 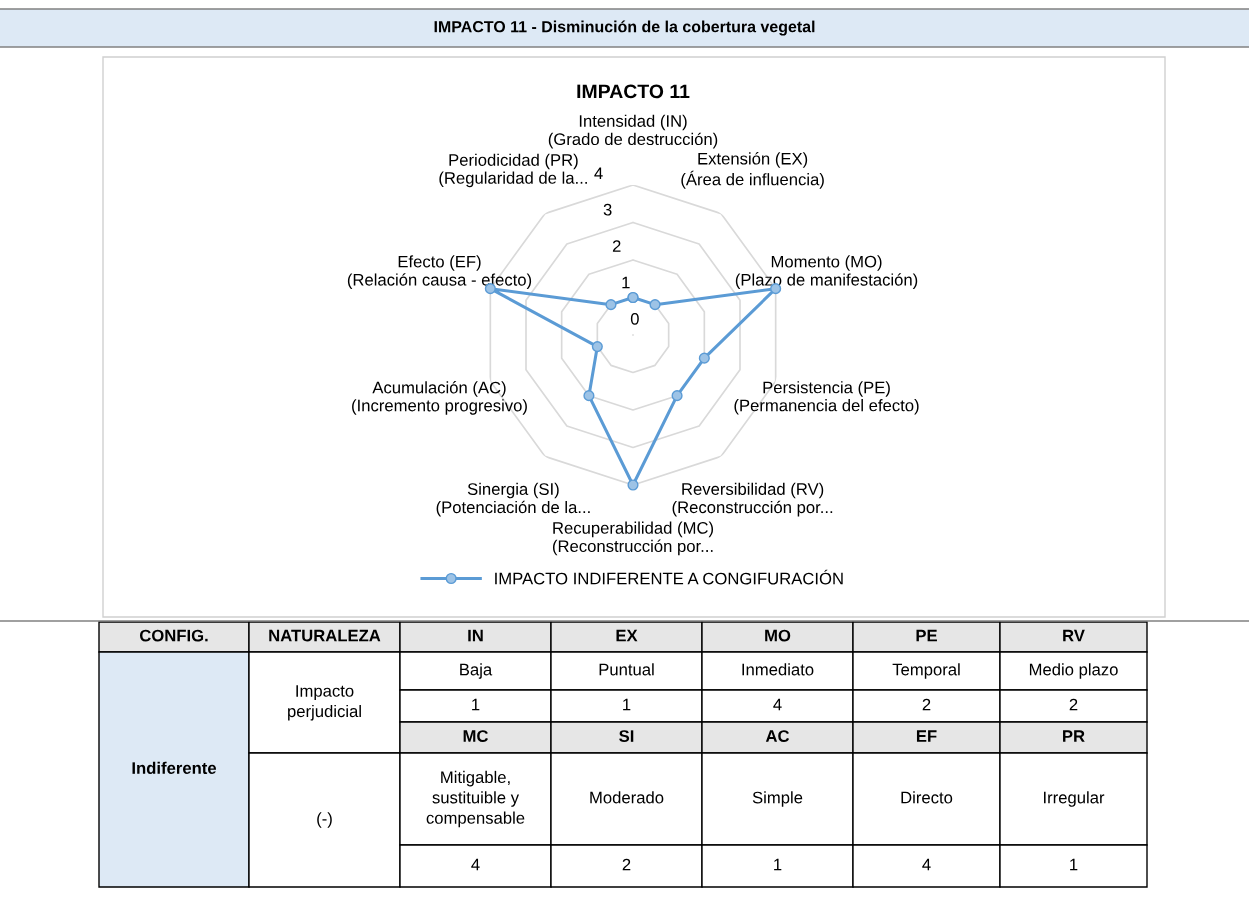 I want to click on text: AC, so click(x=777, y=736).